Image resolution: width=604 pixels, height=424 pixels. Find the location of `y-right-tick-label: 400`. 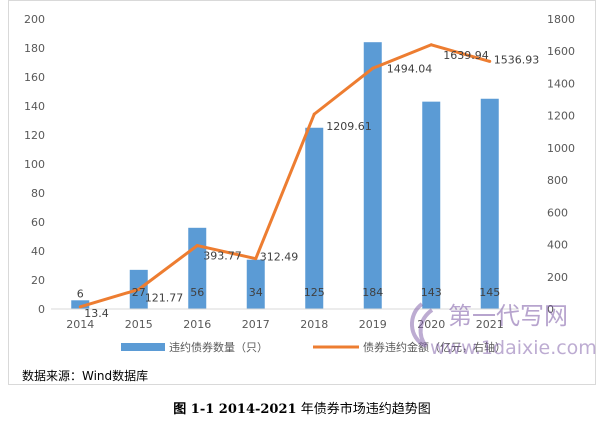

y-right-tick-label: 400 is located at coordinates (557, 245).